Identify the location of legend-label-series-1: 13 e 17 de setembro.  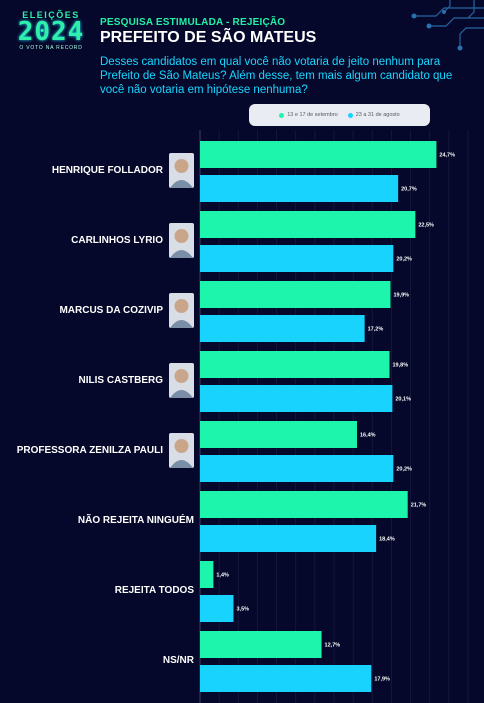
(312, 115).